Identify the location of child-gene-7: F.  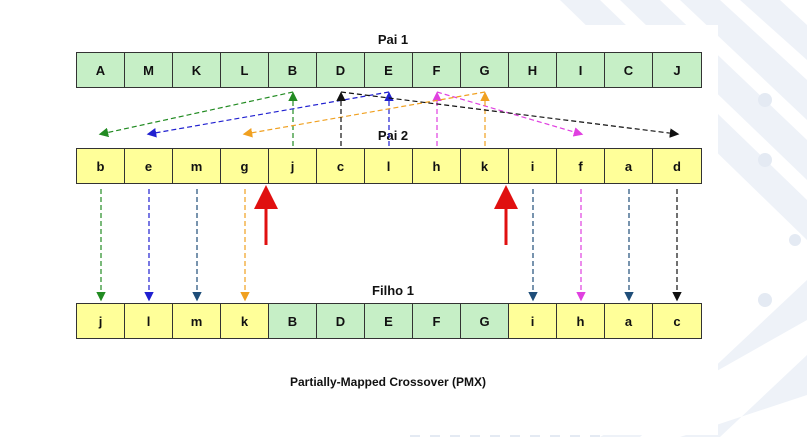
(437, 321).